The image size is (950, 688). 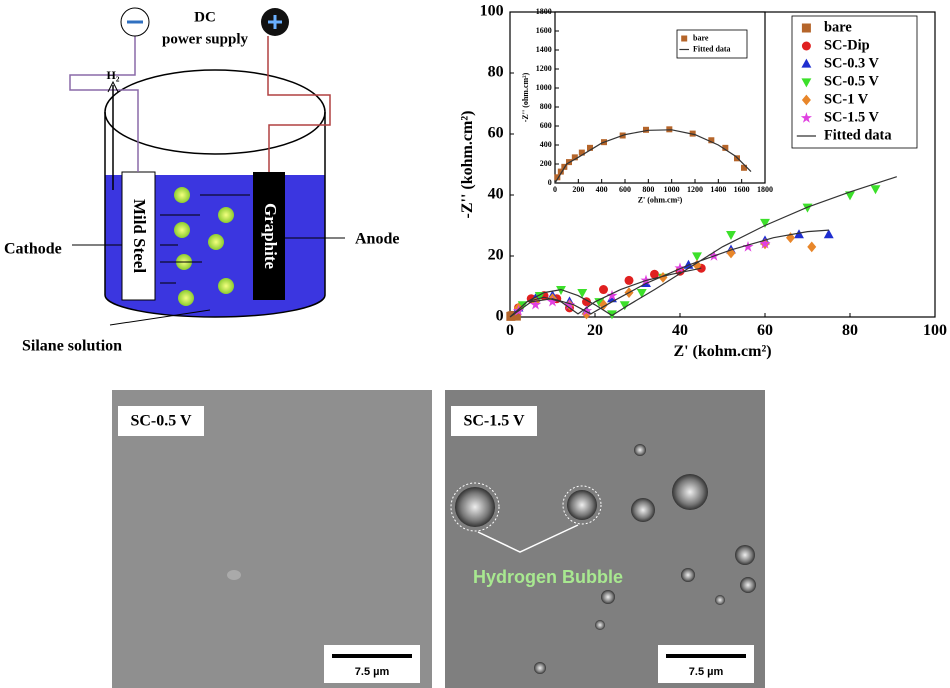 I want to click on y-tick-label: 100, so click(x=492, y=11).